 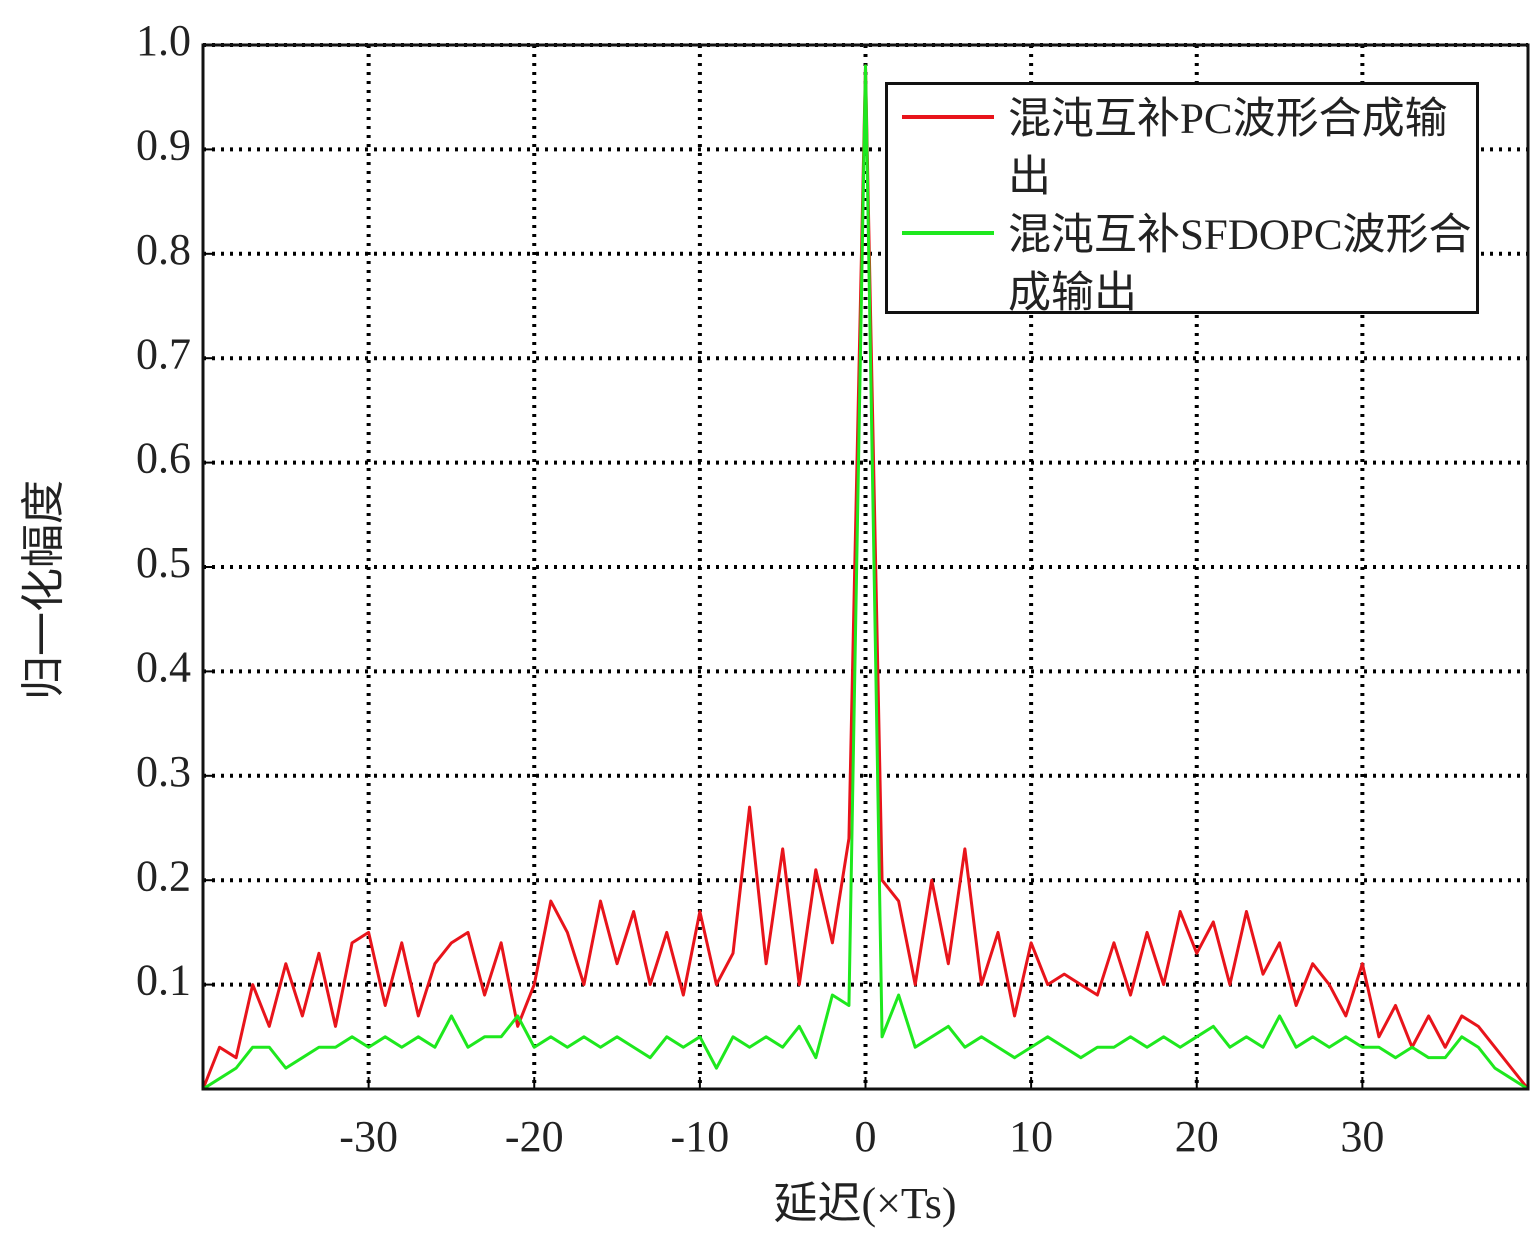 I want to click on y-tick-label: 0.5, so click(x=163, y=562).